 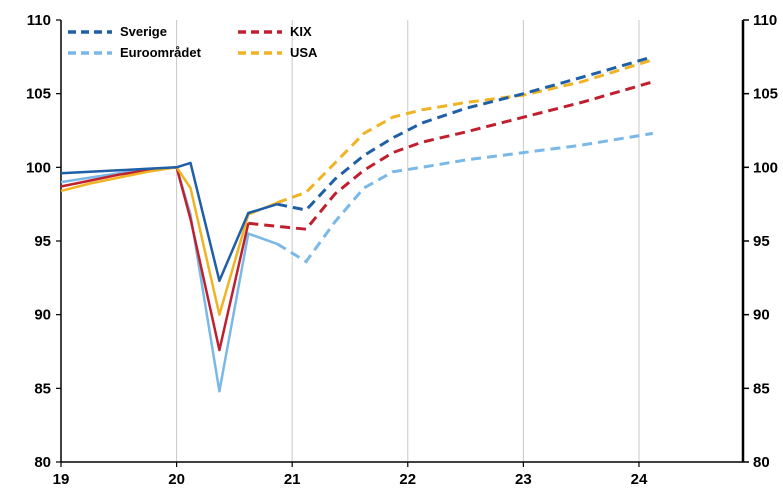 What do you see at coordinates (761, 388) in the screenshot?
I see `y-tick-label-right: 85` at bounding box center [761, 388].